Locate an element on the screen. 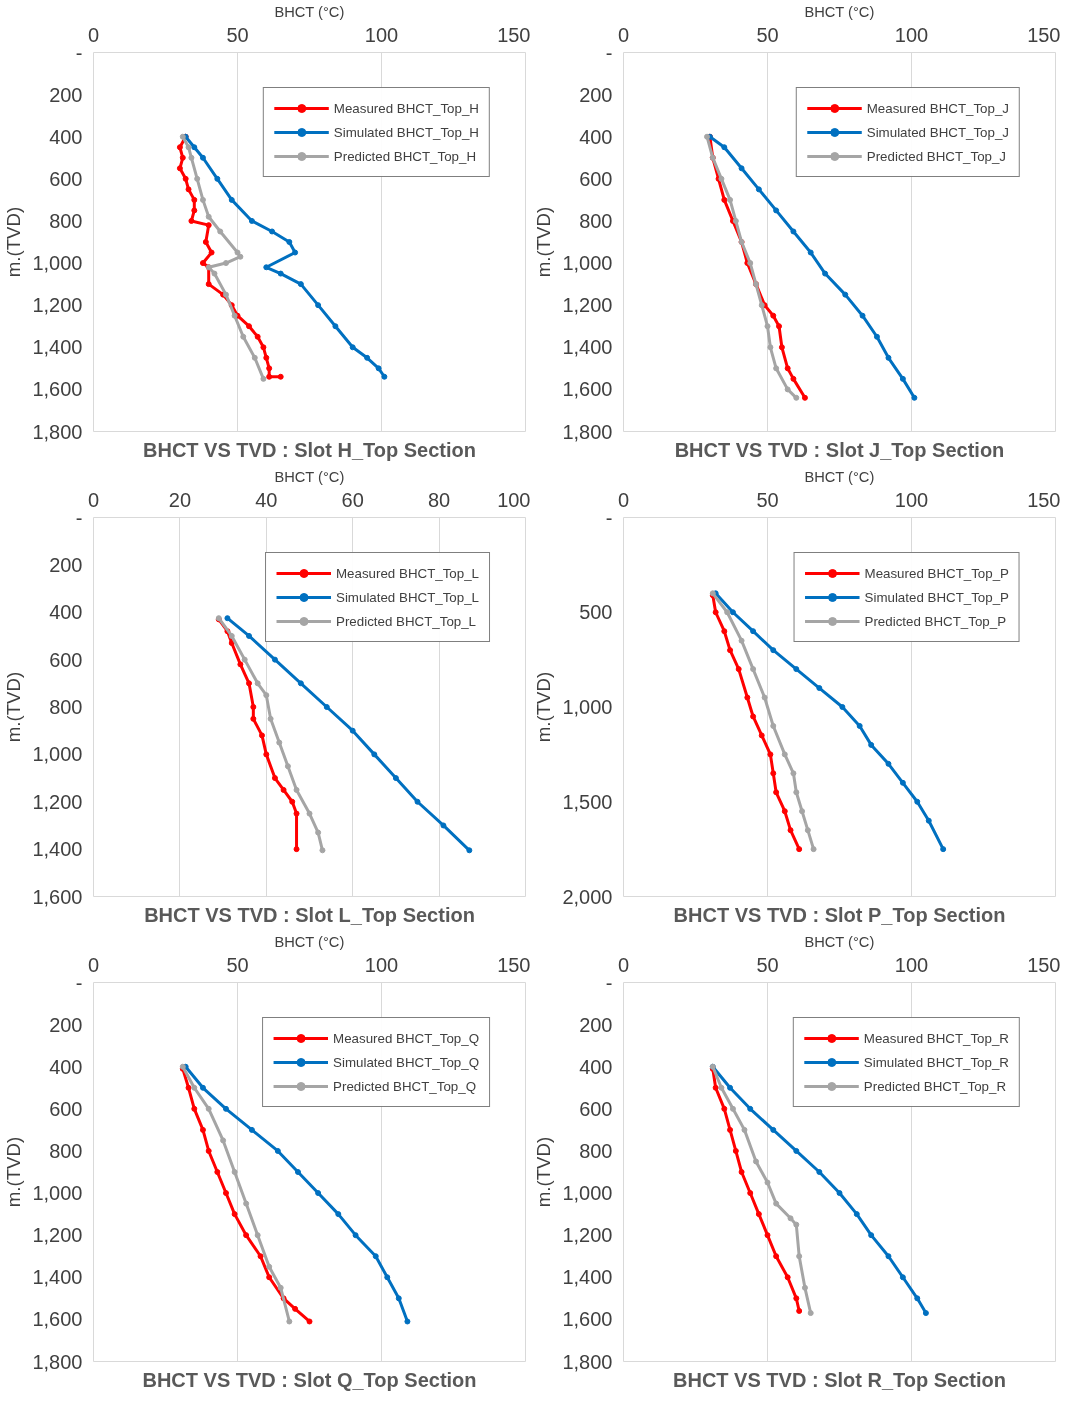 The width and height of the screenshot is (1075, 1403). text: BHCT VS TVD : Slot Q_Top Section is located at coordinates (309, 1379).